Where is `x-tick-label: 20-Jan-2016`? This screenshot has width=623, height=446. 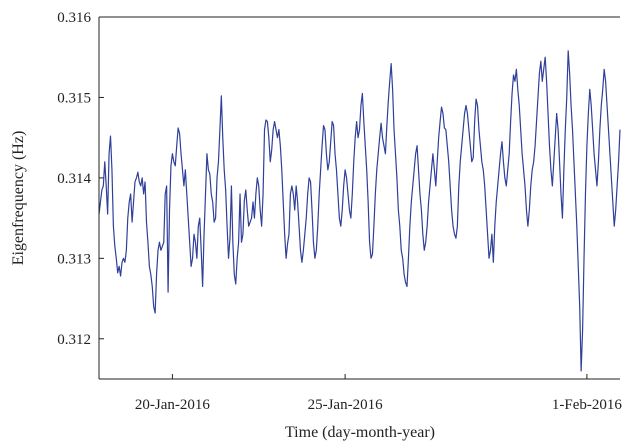
x-tick-label: 20-Jan-2016 is located at coordinates (172, 405).